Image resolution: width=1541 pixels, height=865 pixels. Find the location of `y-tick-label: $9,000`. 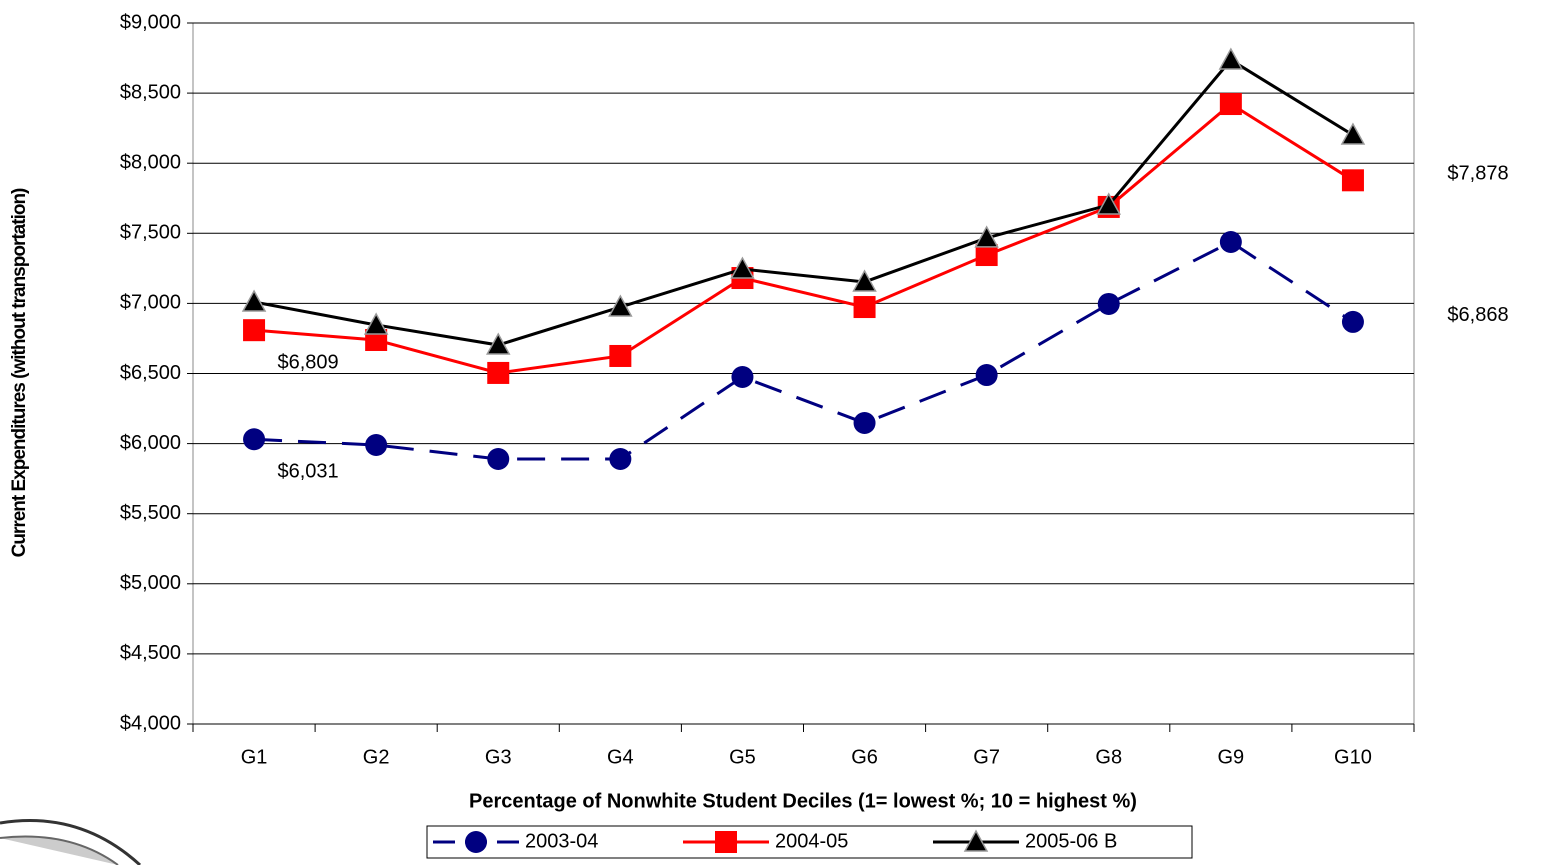

y-tick-label: $9,000 is located at coordinates (150, 22).